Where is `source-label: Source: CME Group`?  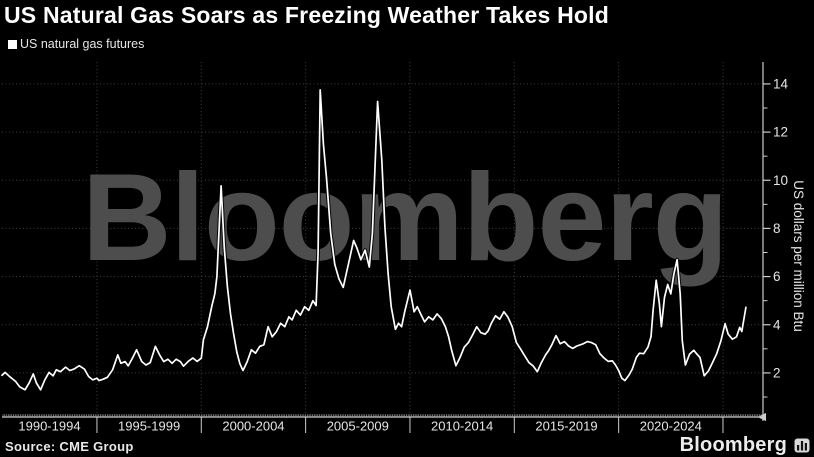
source-label: Source: CME Group is located at coordinates (69, 446).